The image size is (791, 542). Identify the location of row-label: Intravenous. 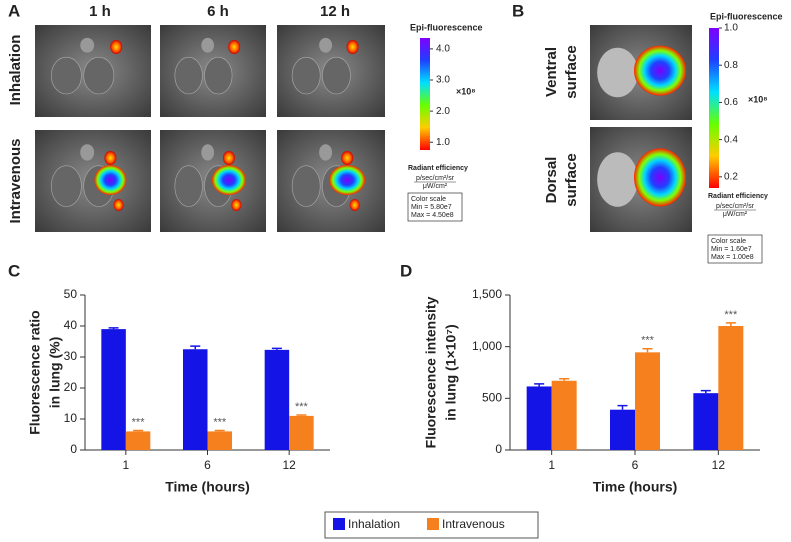
(15, 180).